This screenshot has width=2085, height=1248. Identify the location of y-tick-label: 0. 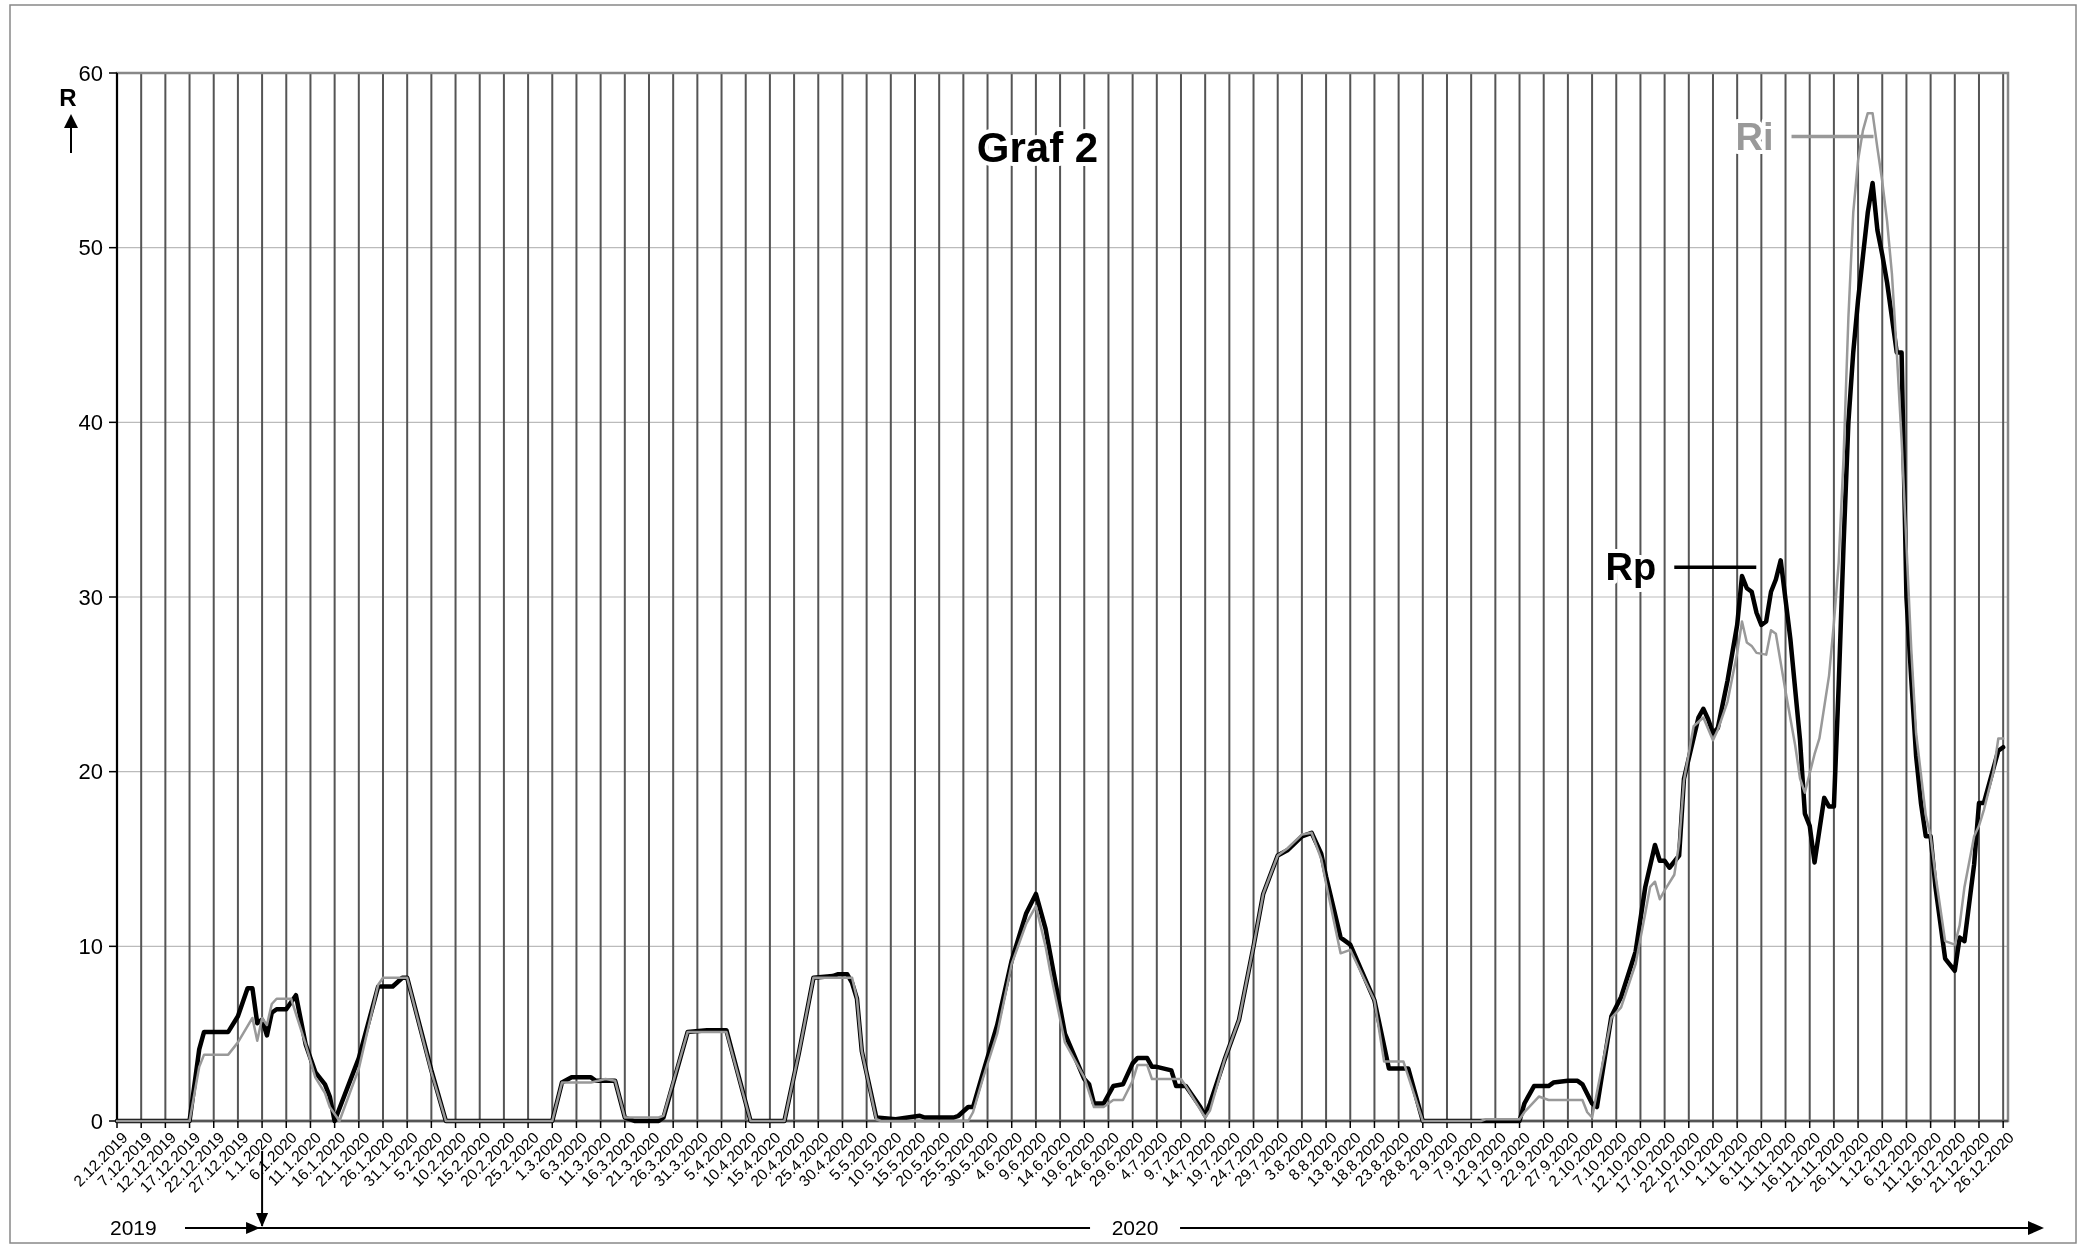
(96, 1121).